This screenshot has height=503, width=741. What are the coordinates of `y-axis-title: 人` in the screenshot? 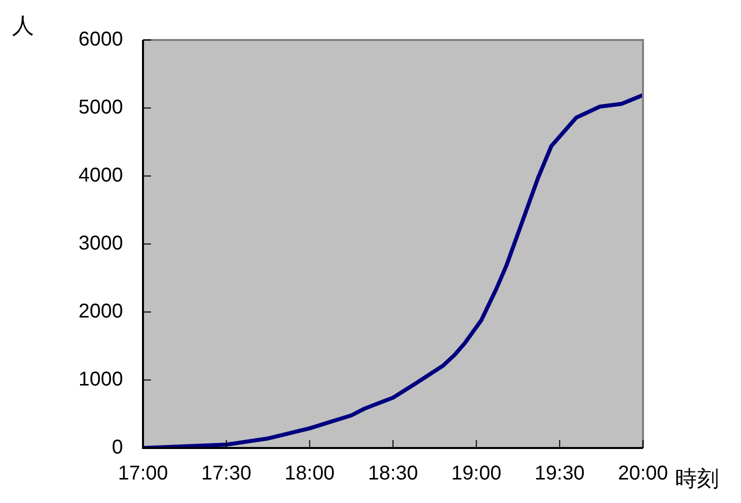 It's located at (23, 25).